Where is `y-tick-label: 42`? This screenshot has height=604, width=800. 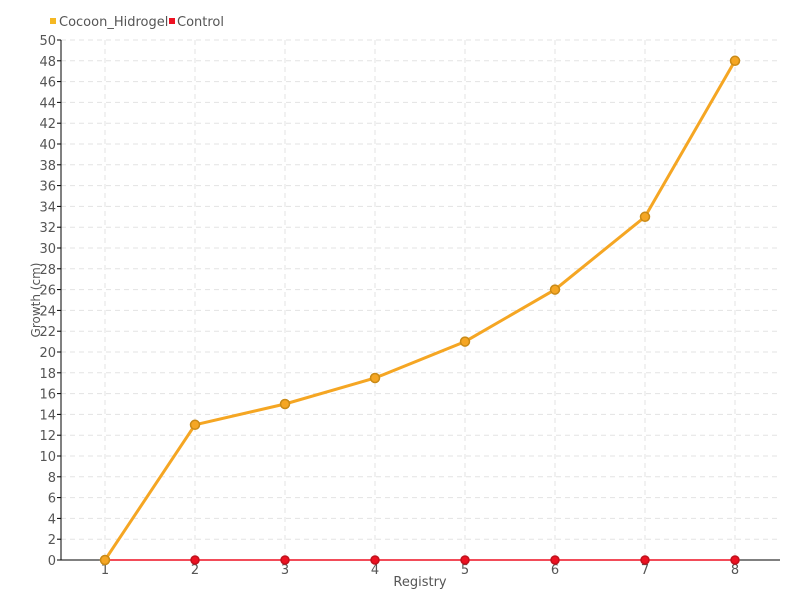
y-tick-label: 42 is located at coordinates (47, 124).